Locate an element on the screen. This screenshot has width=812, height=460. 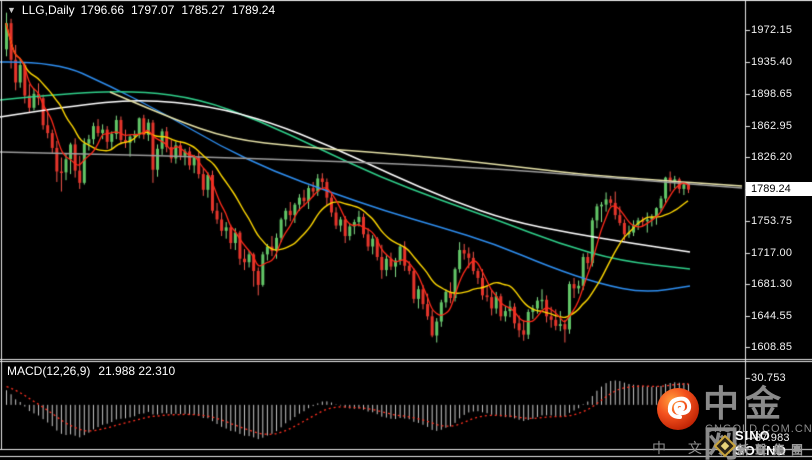
macd-label: MACD(12,26,9) is located at coordinates (49, 371).